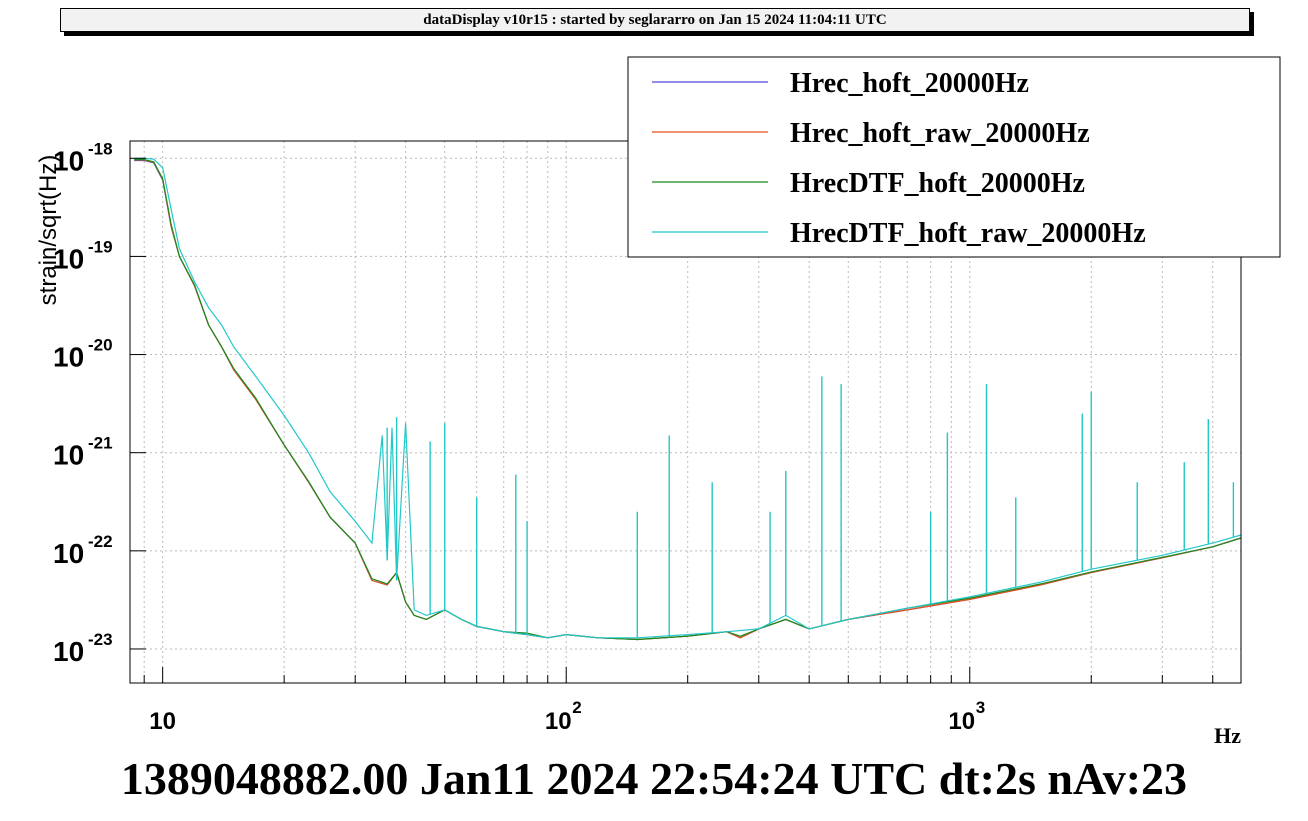 This screenshot has height=821, width=1308. I want to click on legend-label-2: Hrec_hoft_raw_20000Hz, so click(940, 133).